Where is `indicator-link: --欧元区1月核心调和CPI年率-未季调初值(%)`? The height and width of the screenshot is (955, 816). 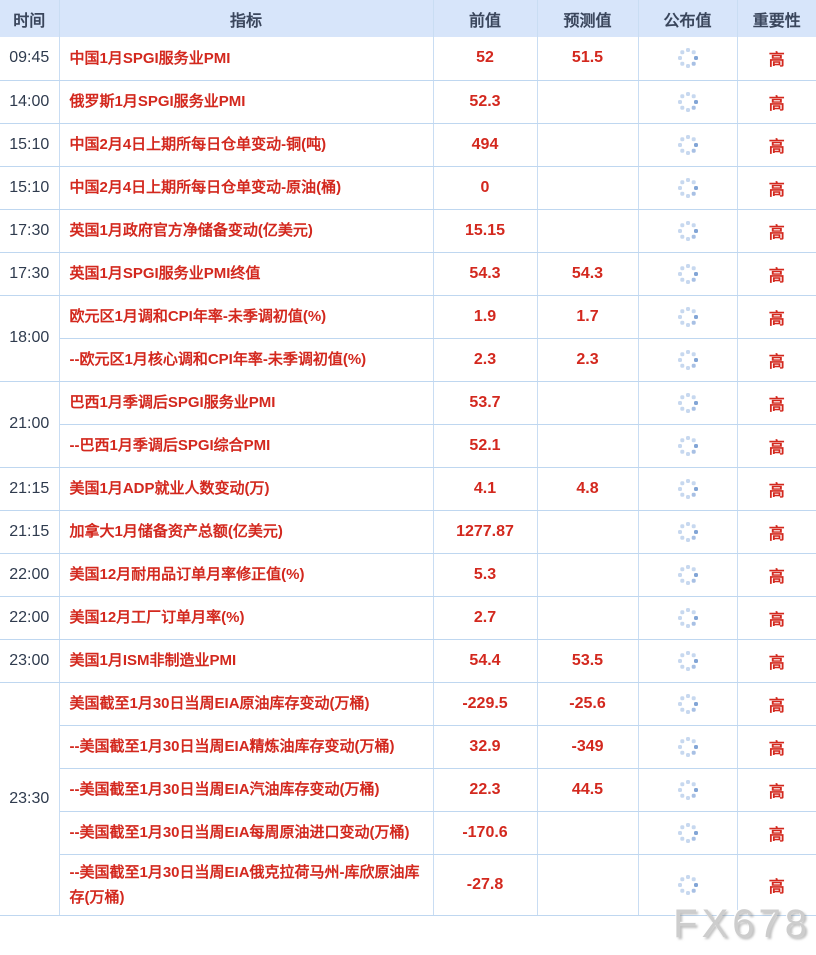 indicator-link: --欧元区1月核心调和CPI年率-未季调初值(%) is located at coordinates (218, 359).